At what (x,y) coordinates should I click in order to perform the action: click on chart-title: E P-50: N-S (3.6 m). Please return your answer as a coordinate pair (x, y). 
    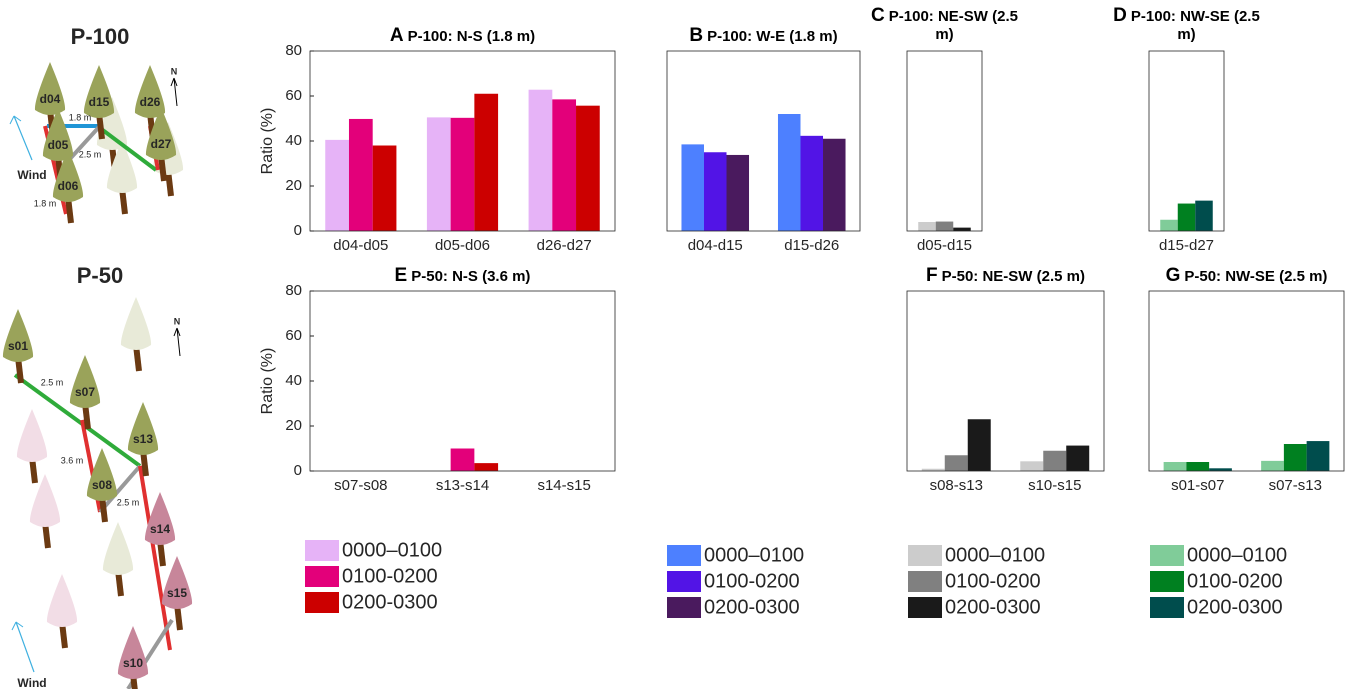
    Looking at the image, I should click on (463, 276).